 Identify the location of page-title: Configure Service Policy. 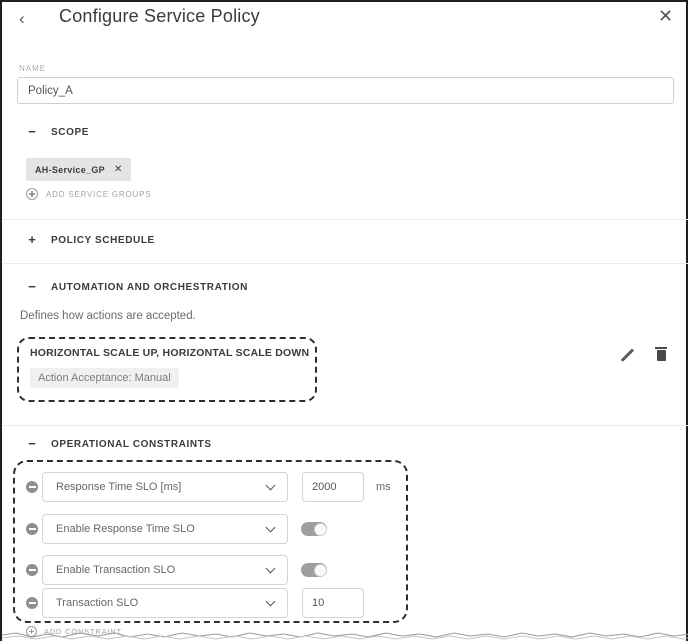
(159, 16).